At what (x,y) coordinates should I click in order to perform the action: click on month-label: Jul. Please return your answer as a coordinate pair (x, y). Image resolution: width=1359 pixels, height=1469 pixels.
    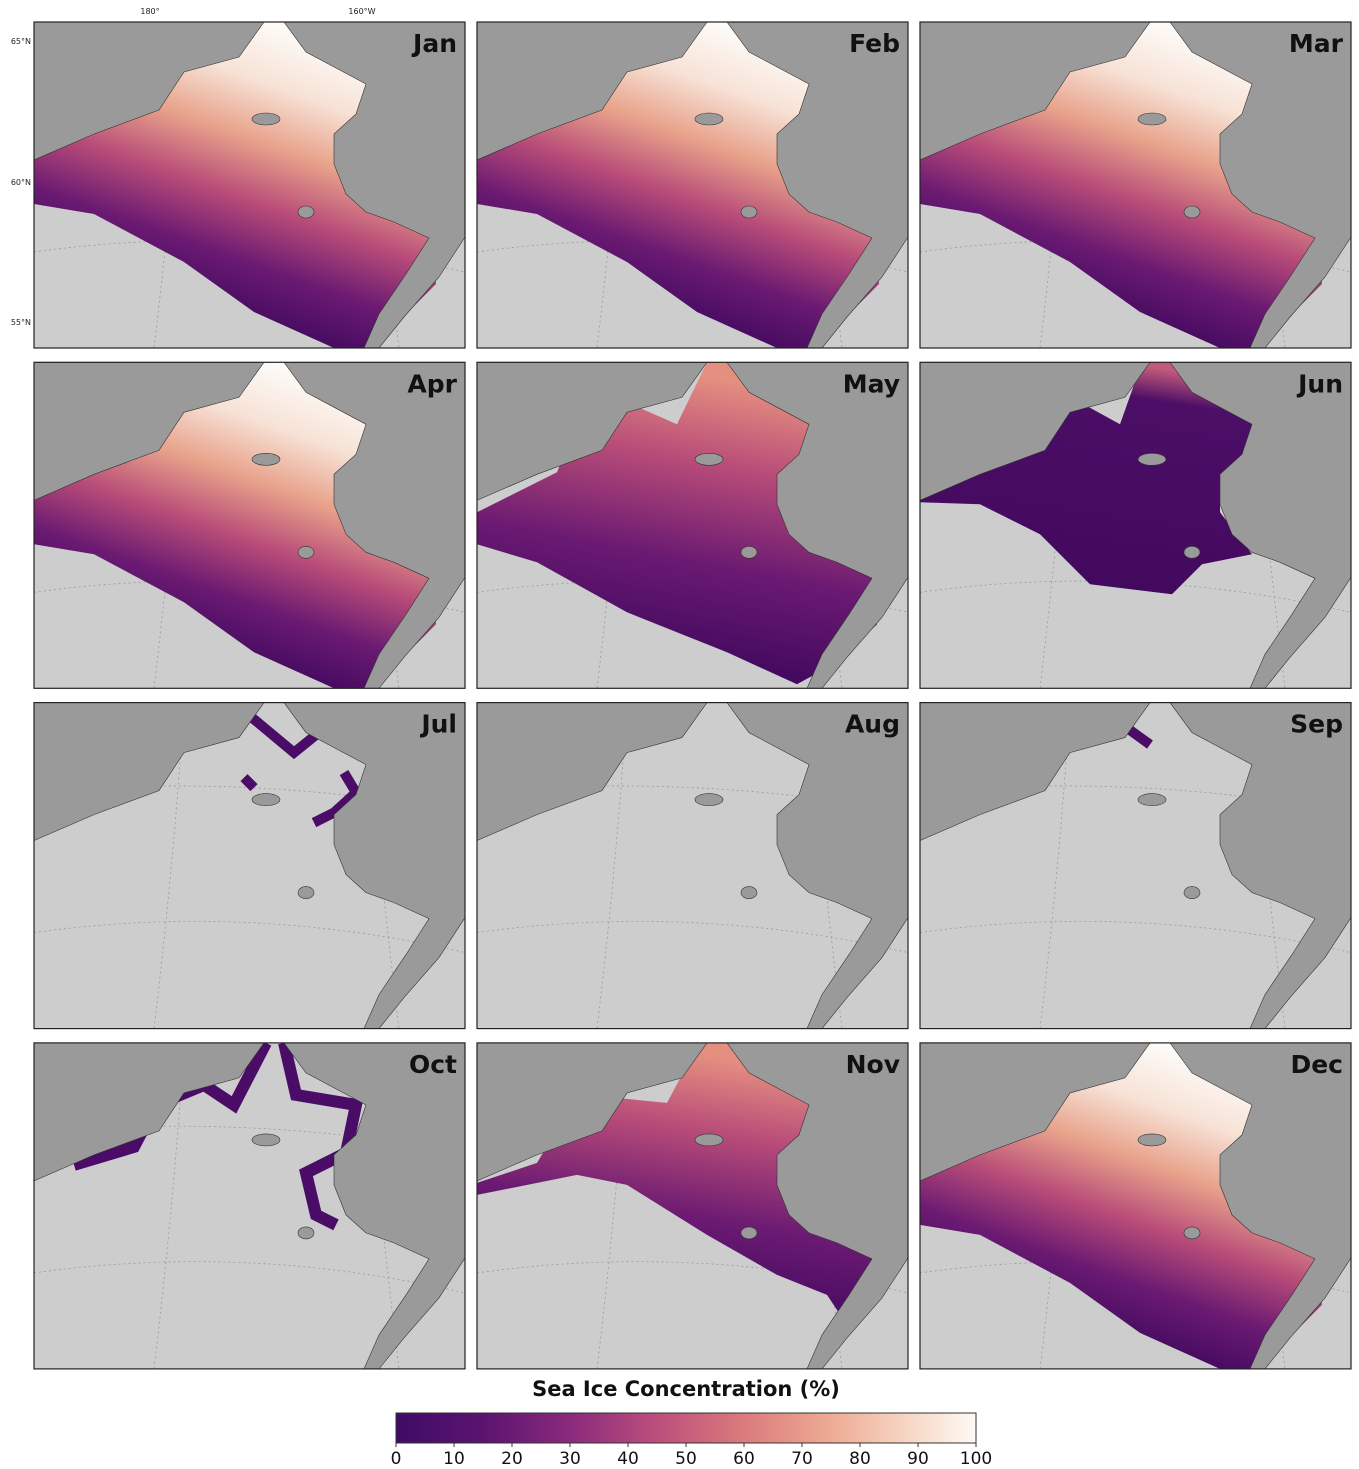
    Looking at the image, I should click on (438, 724).